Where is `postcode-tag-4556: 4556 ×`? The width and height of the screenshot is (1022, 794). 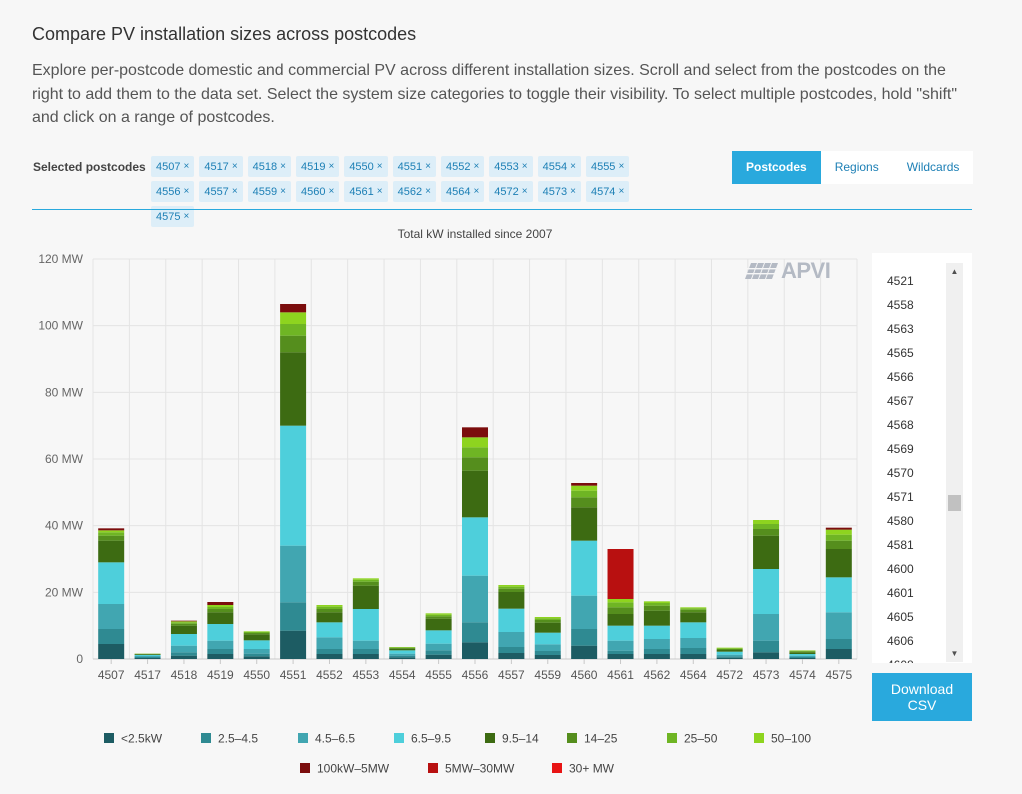
postcode-tag-4556: 4556 × is located at coordinates (173, 191).